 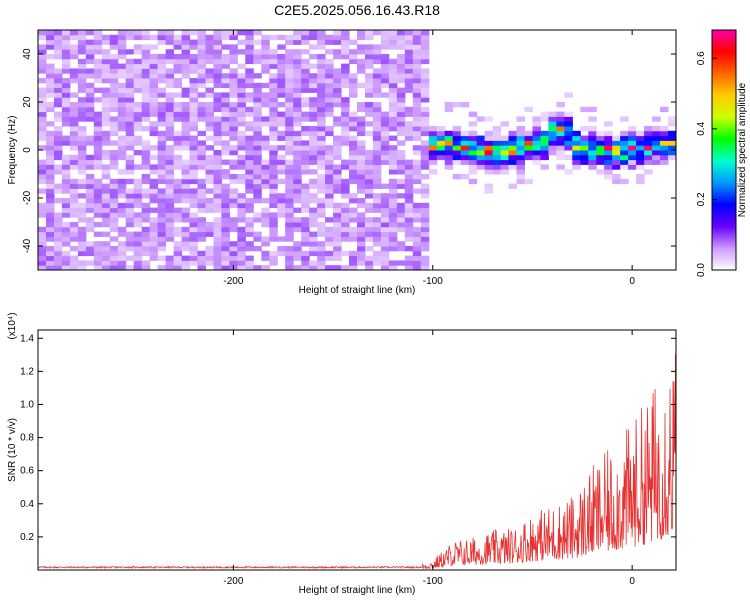 I want to click on heatmap-x-tick-label: -200, so click(x=233, y=281).